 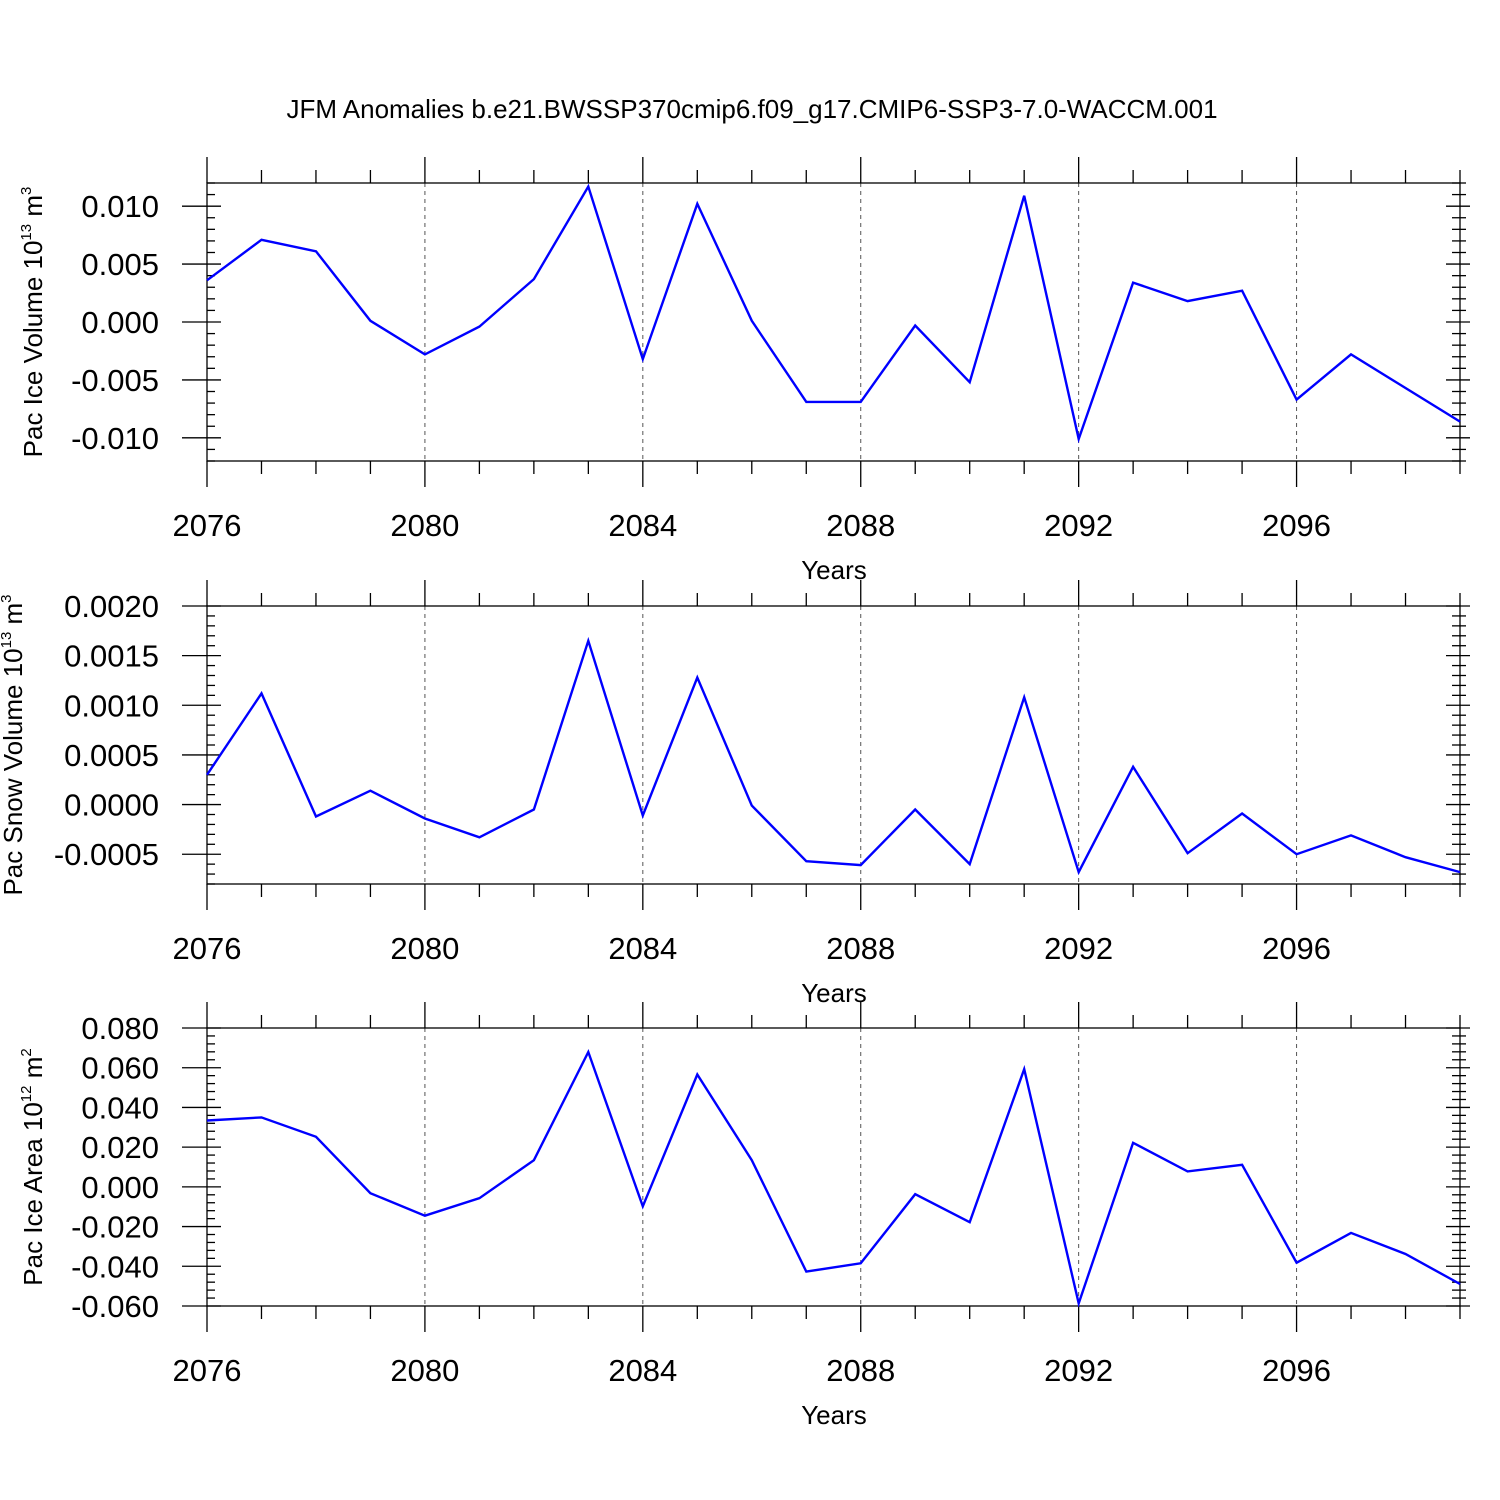 What do you see at coordinates (106, 854) in the screenshot?
I see `y-tick-label: -0.0005` at bounding box center [106, 854].